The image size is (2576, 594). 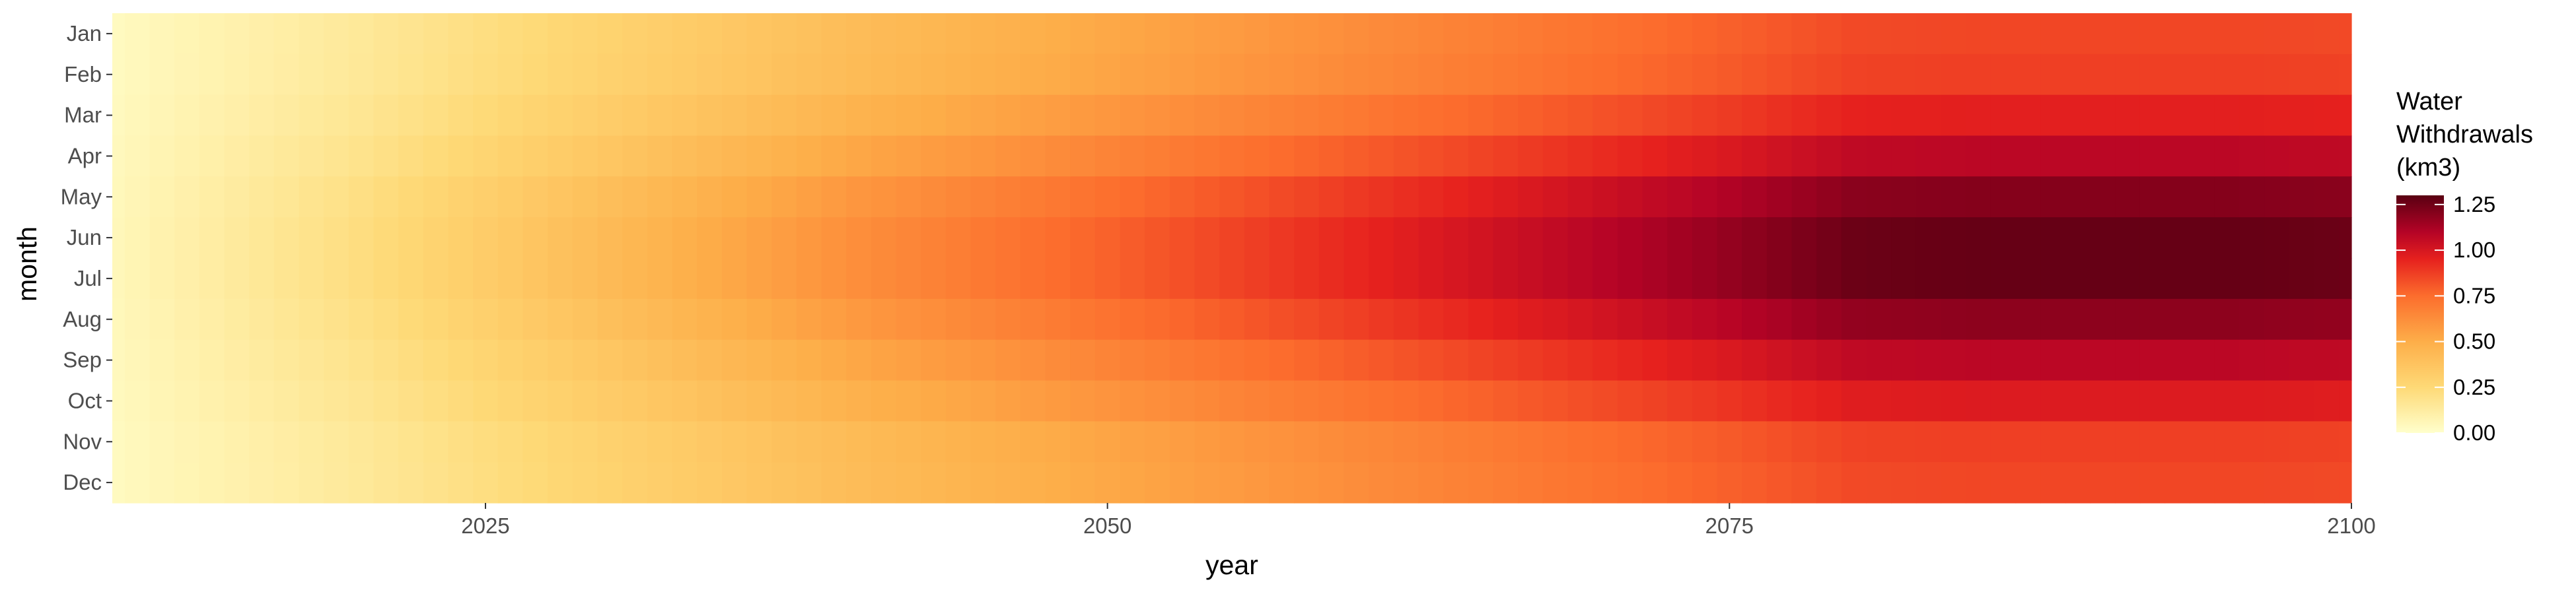 What do you see at coordinates (85, 400) in the screenshot?
I see `y-tick-label-oct: Oct` at bounding box center [85, 400].